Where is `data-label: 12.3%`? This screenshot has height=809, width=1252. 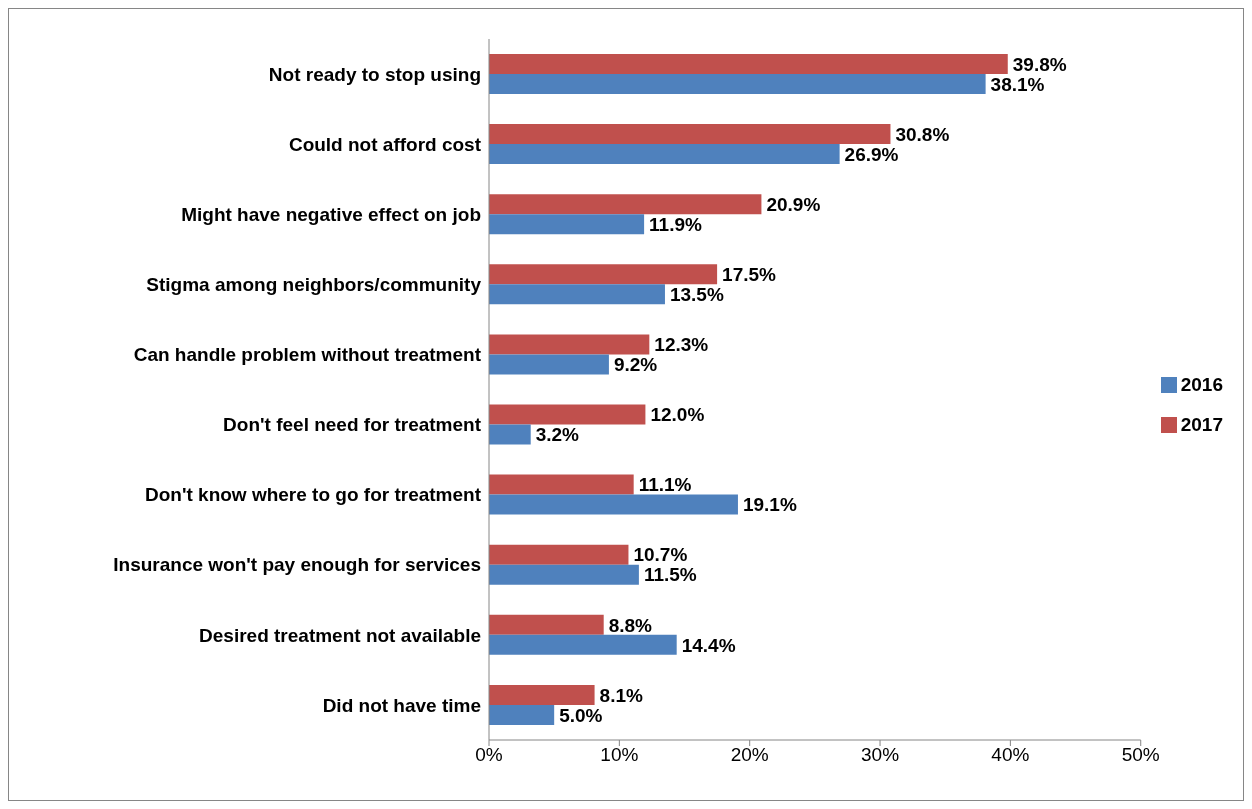
data-label: 12.3% is located at coordinates (681, 345).